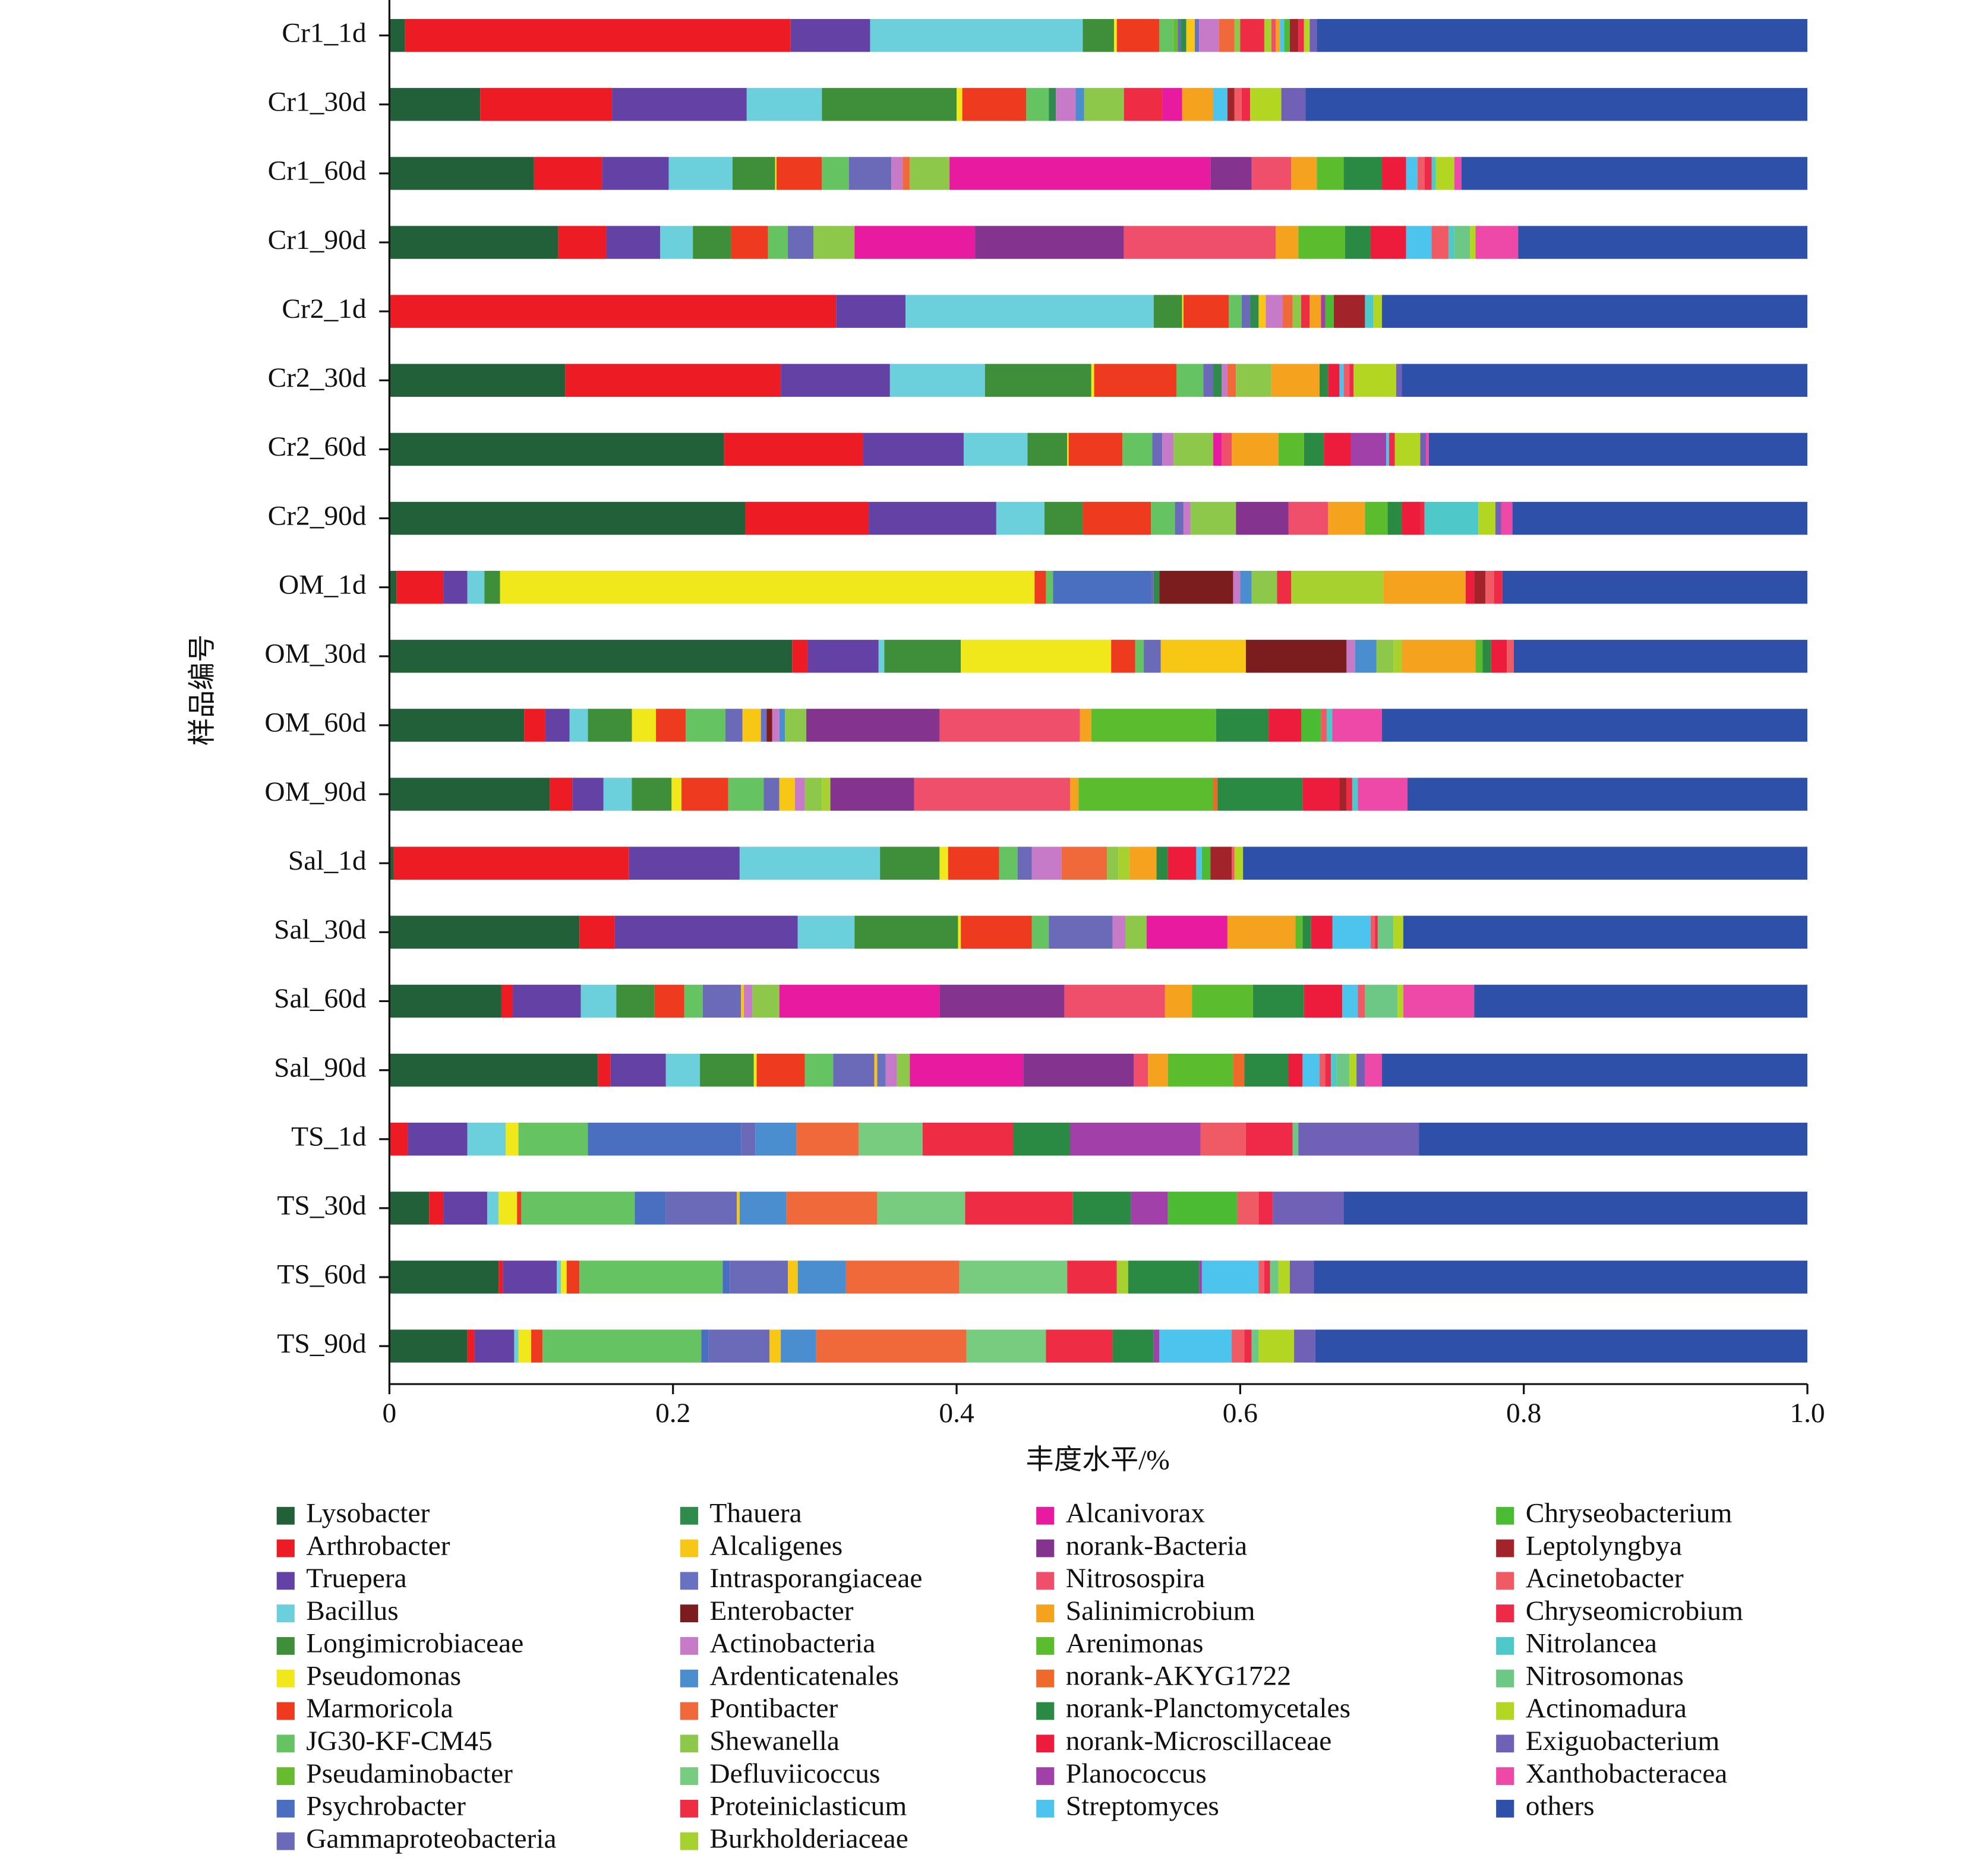 The height and width of the screenshot is (1864, 1988). What do you see at coordinates (672, 1414) in the screenshot?
I see `x-tick-label: 0.2` at bounding box center [672, 1414].